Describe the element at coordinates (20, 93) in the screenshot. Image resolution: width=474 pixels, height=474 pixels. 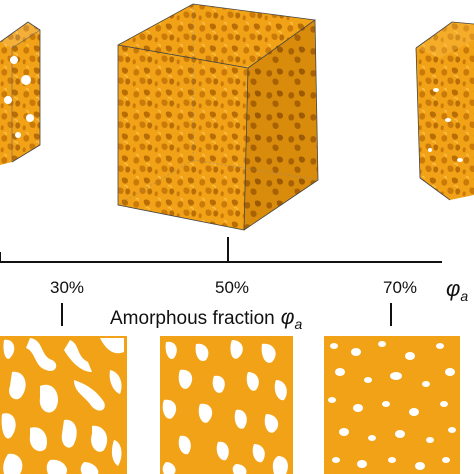
I see `cube-left-partial` at that location.